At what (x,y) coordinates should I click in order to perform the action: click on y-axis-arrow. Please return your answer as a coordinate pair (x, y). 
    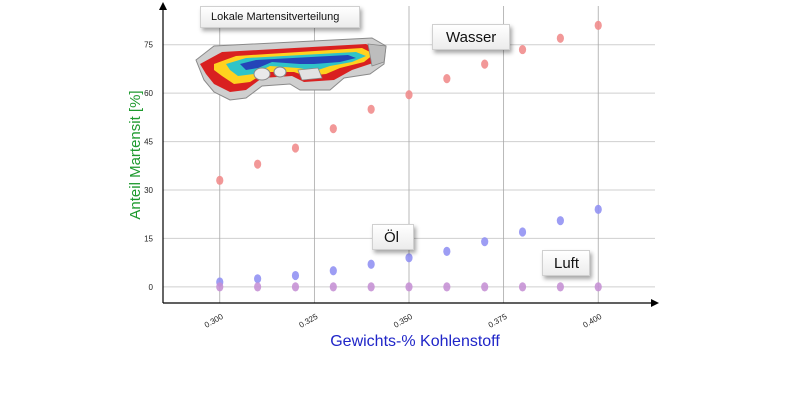
    Looking at the image, I should click on (163, 6).